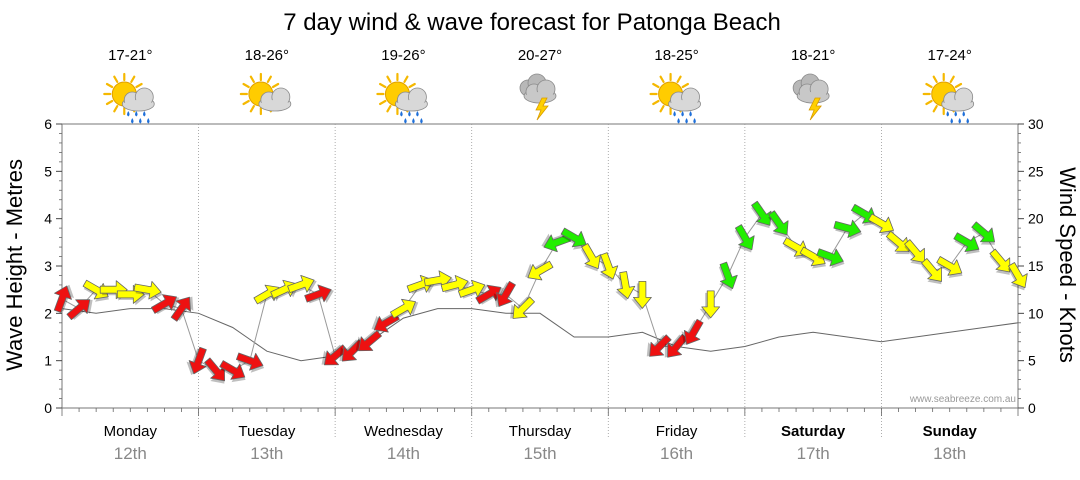  I want to click on y-left-tick-label: 6, so click(48, 124).